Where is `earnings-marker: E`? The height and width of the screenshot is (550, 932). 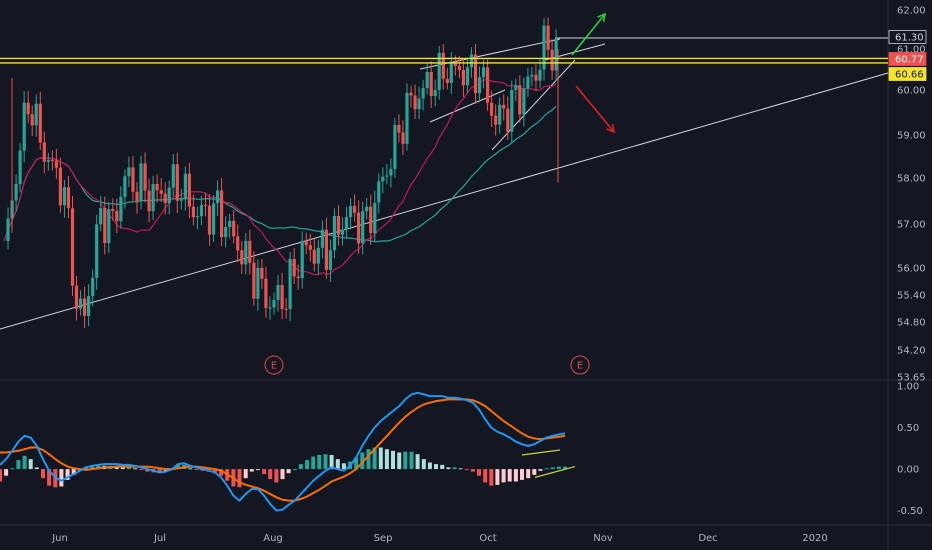 earnings-marker: E is located at coordinates (580, 365).